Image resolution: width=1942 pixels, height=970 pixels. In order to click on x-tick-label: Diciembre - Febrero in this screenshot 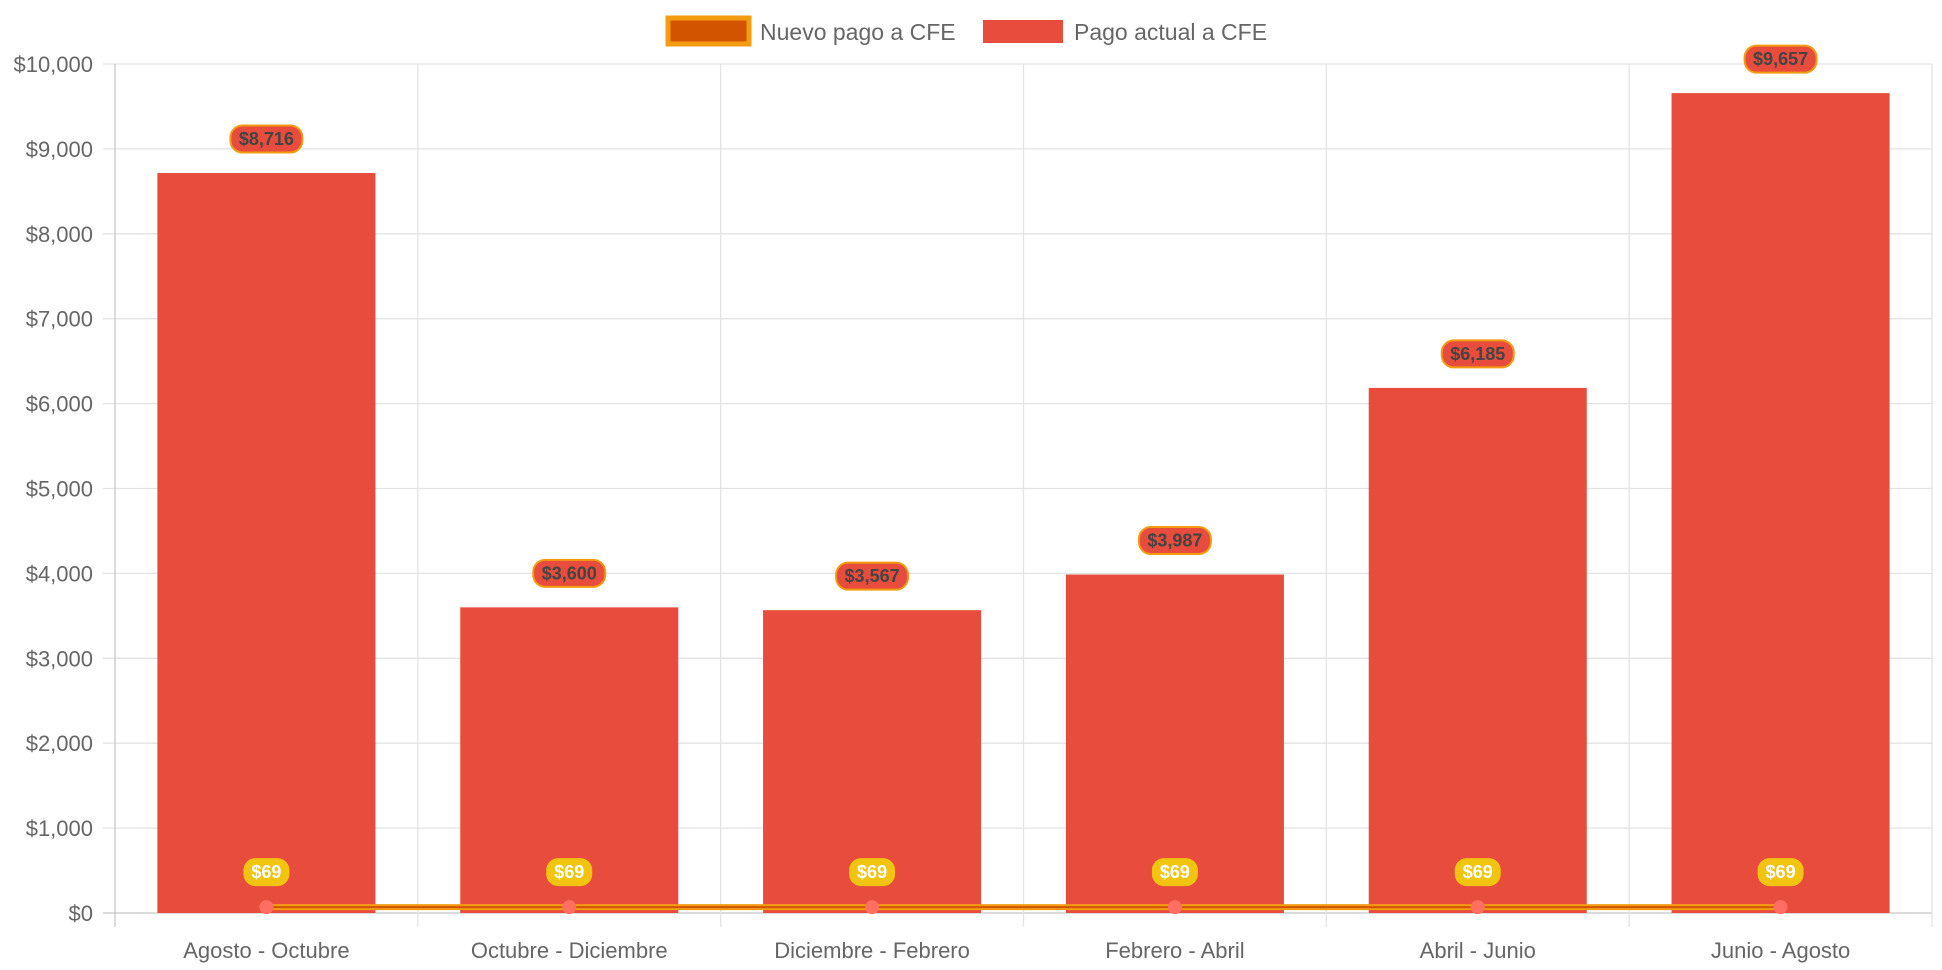, I will do `click(872, 950)`.